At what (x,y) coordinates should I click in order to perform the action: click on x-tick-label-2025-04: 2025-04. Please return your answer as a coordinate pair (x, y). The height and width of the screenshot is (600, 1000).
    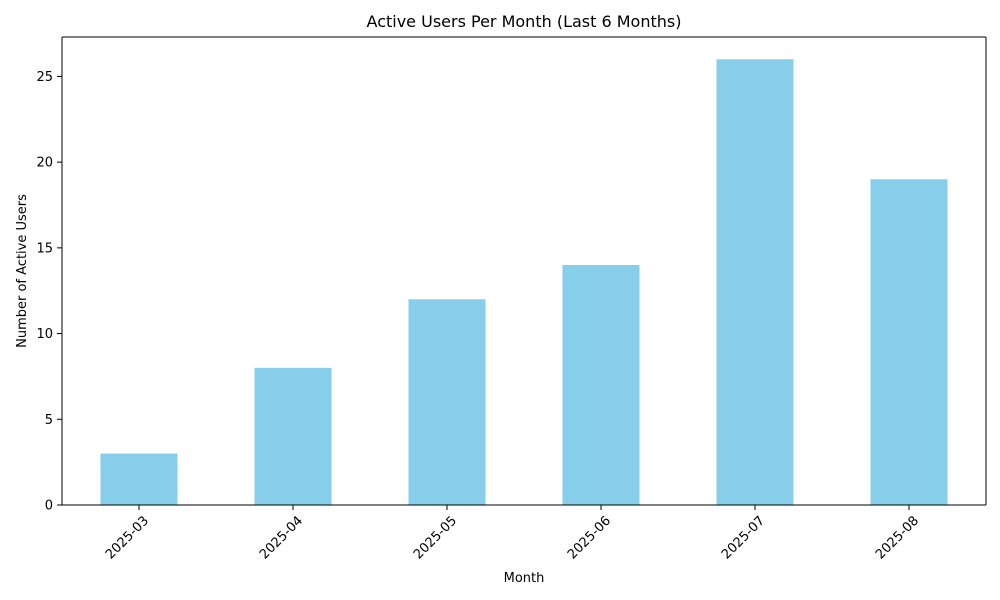
    Looking at the image, I should click on (281, 537).